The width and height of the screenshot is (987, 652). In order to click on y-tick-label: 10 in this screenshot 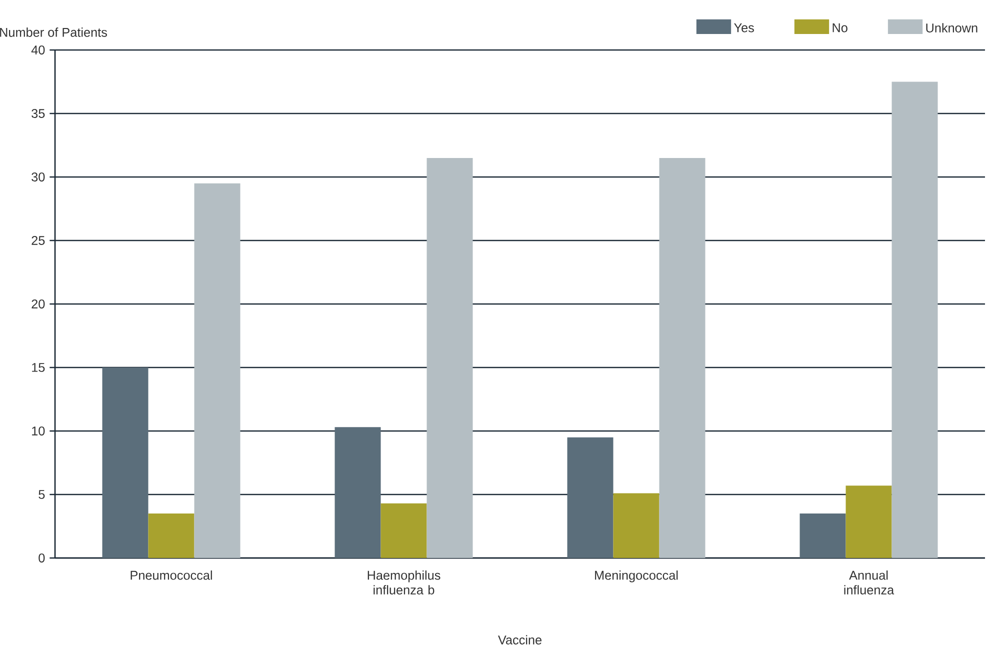, I will do `click(38, 431)`.